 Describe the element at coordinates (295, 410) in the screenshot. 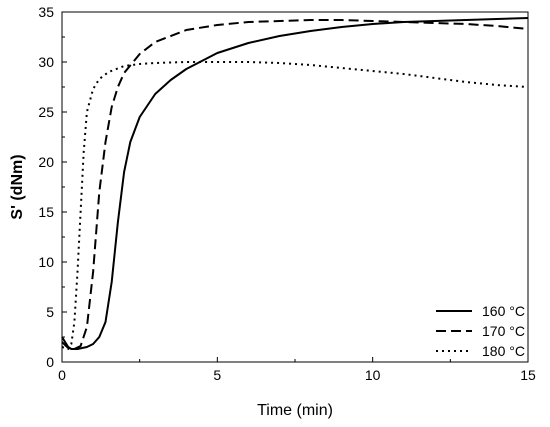

I see `x-axis-title: Time (min)` at that location.